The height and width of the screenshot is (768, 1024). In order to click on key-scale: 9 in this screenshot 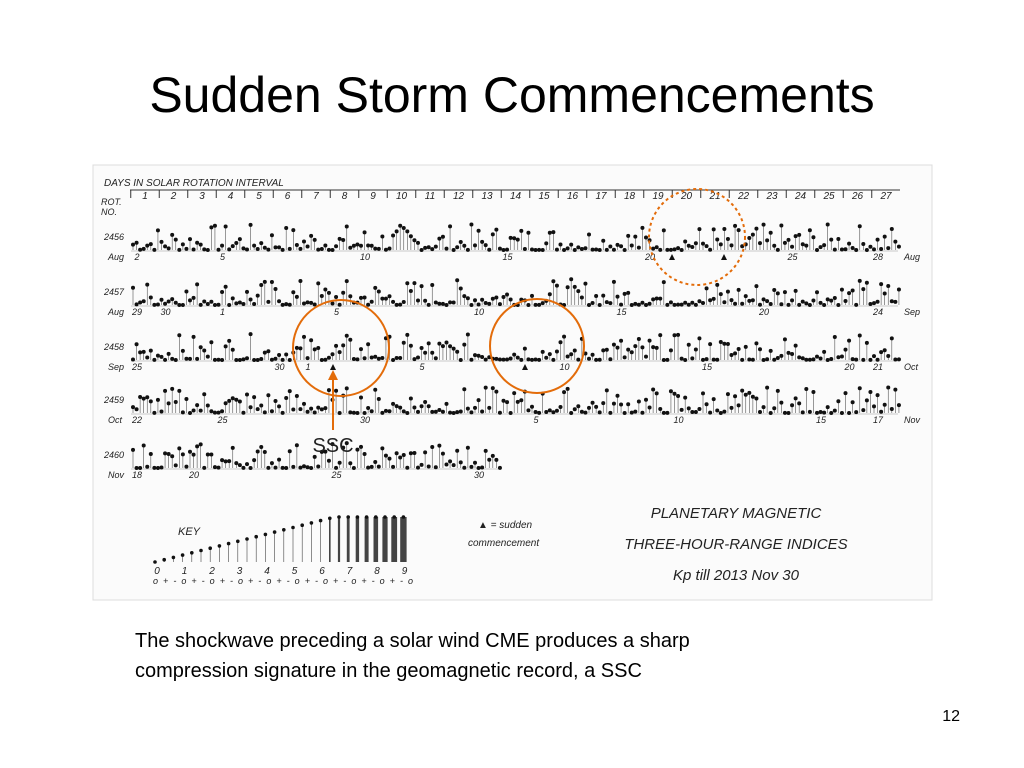, I will do `click(405, 571)`.